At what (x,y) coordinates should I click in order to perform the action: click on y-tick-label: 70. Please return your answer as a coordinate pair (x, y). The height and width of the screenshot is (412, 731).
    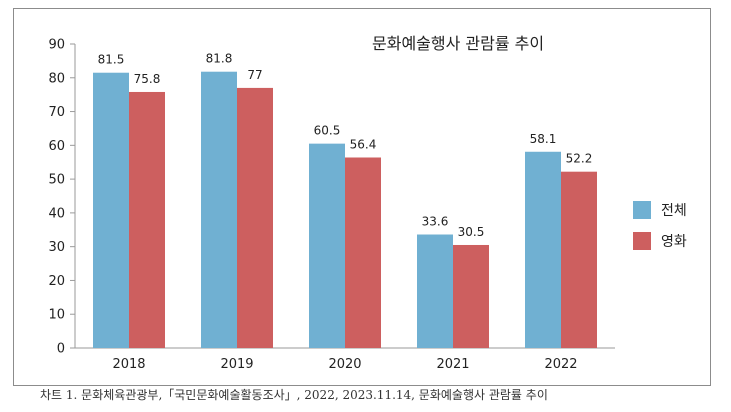
    Looking at the image, I should click on (56, 112).